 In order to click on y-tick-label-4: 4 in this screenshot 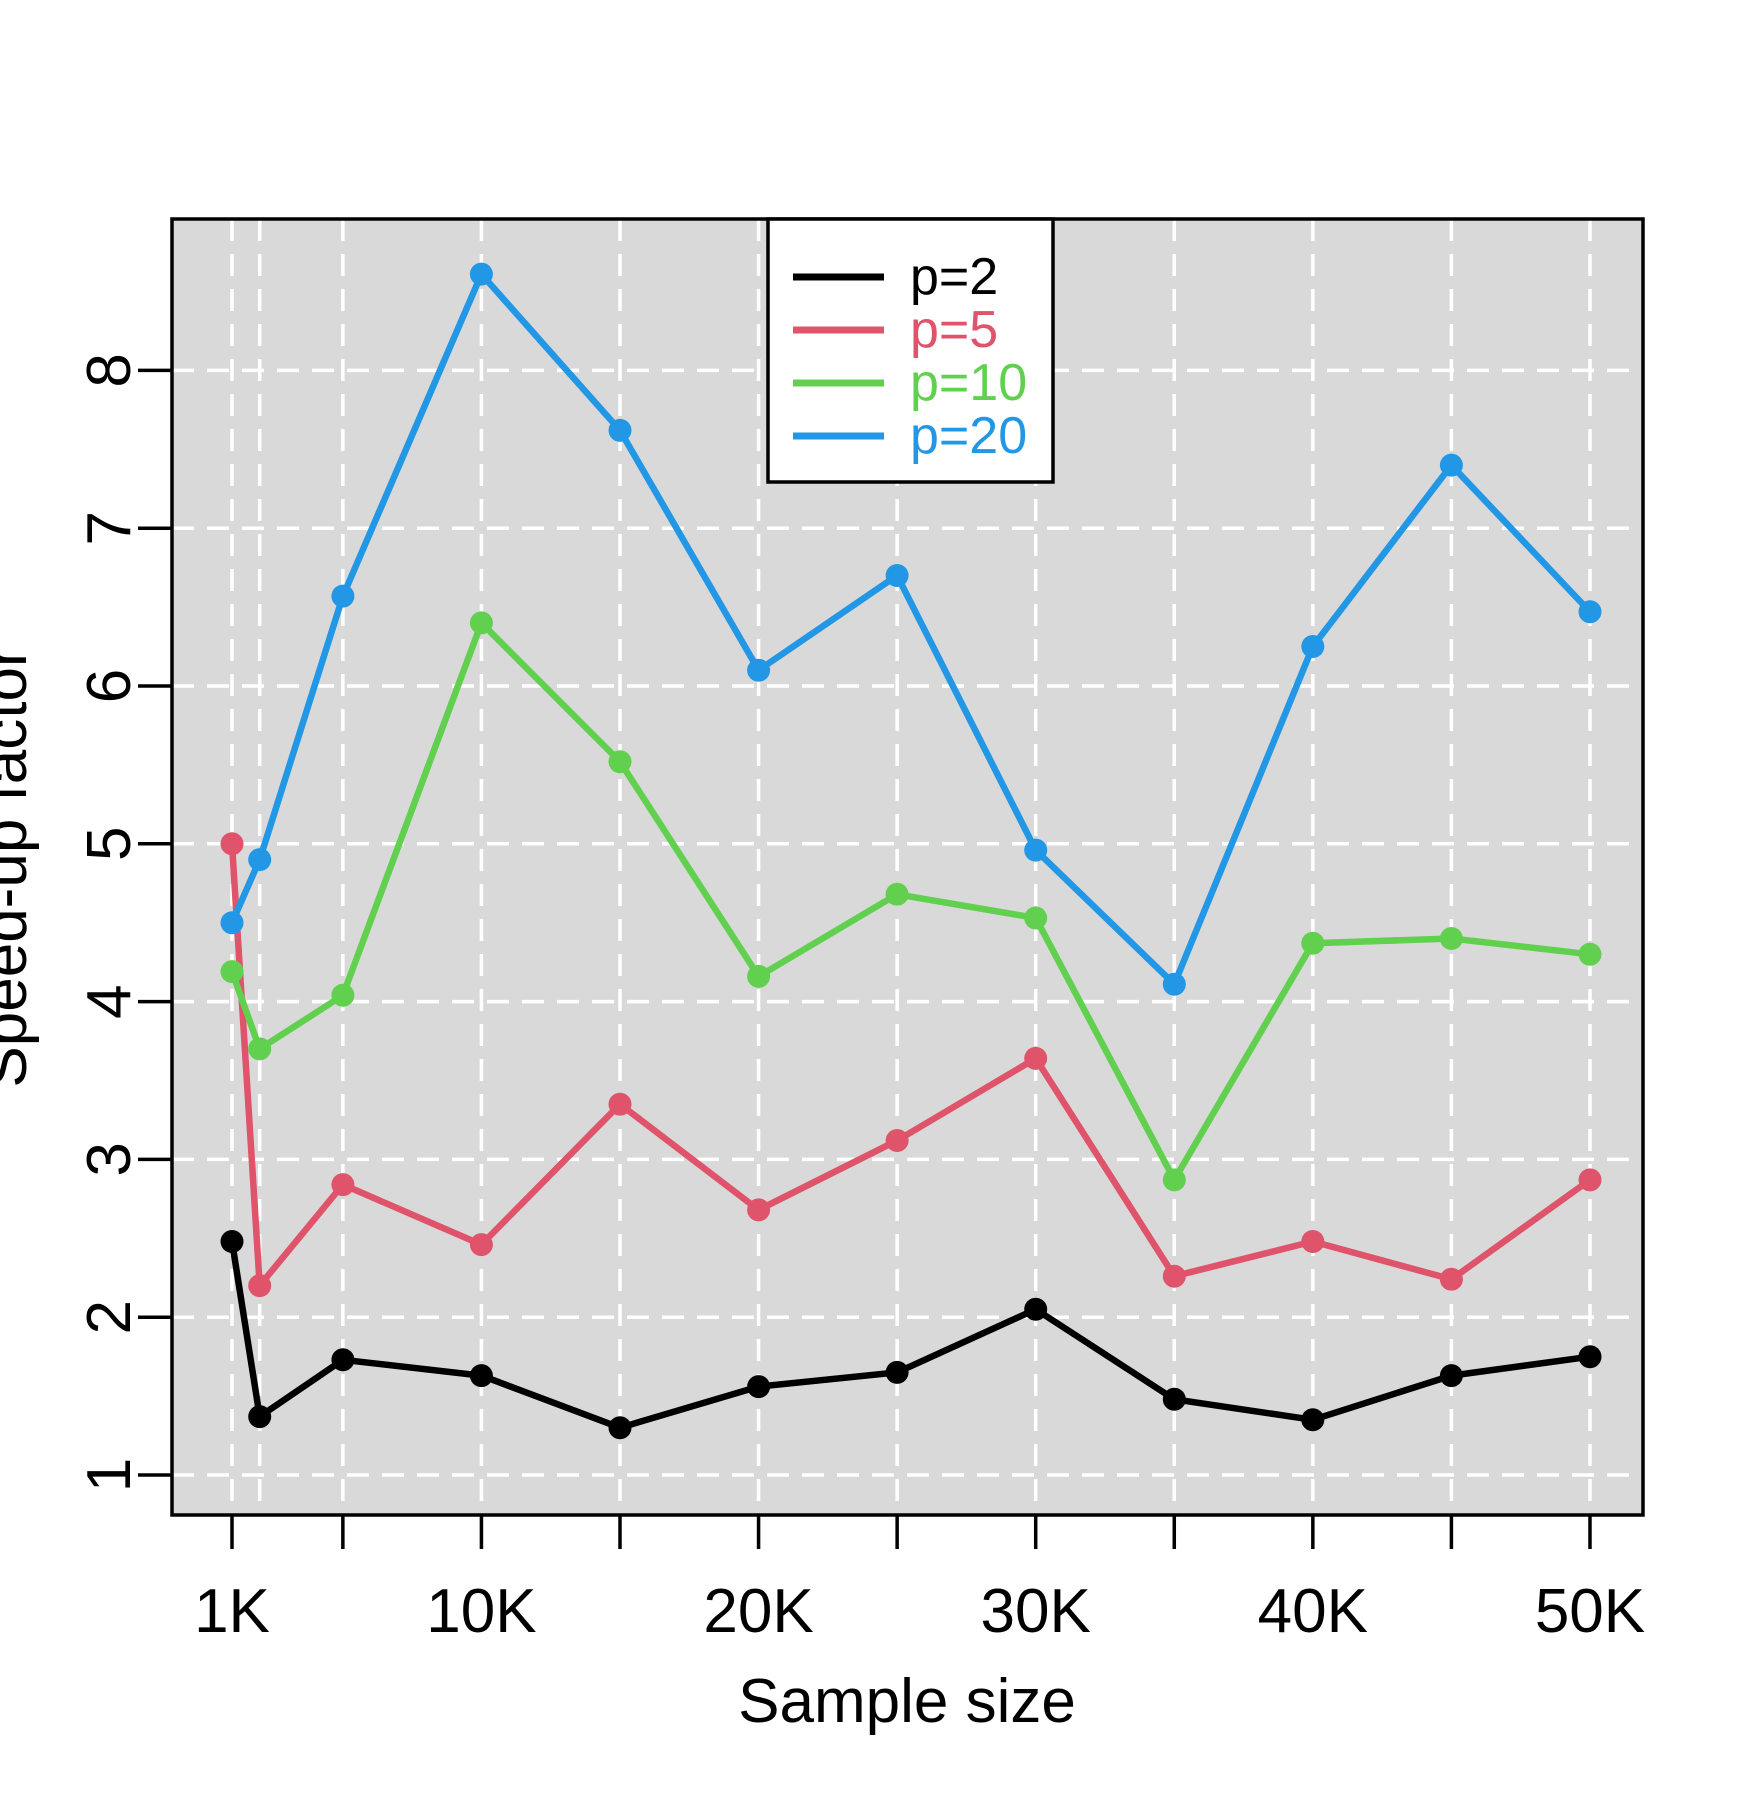, I will do `click(109, 1001)`.